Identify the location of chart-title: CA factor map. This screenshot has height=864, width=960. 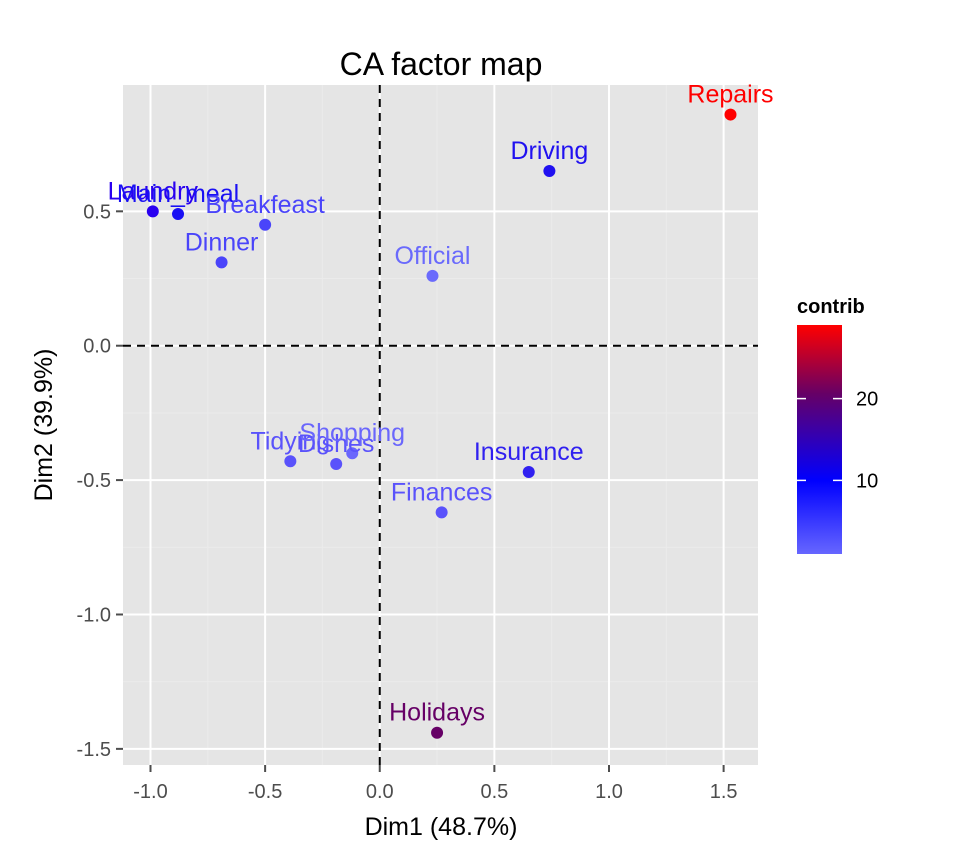
(441, 64).